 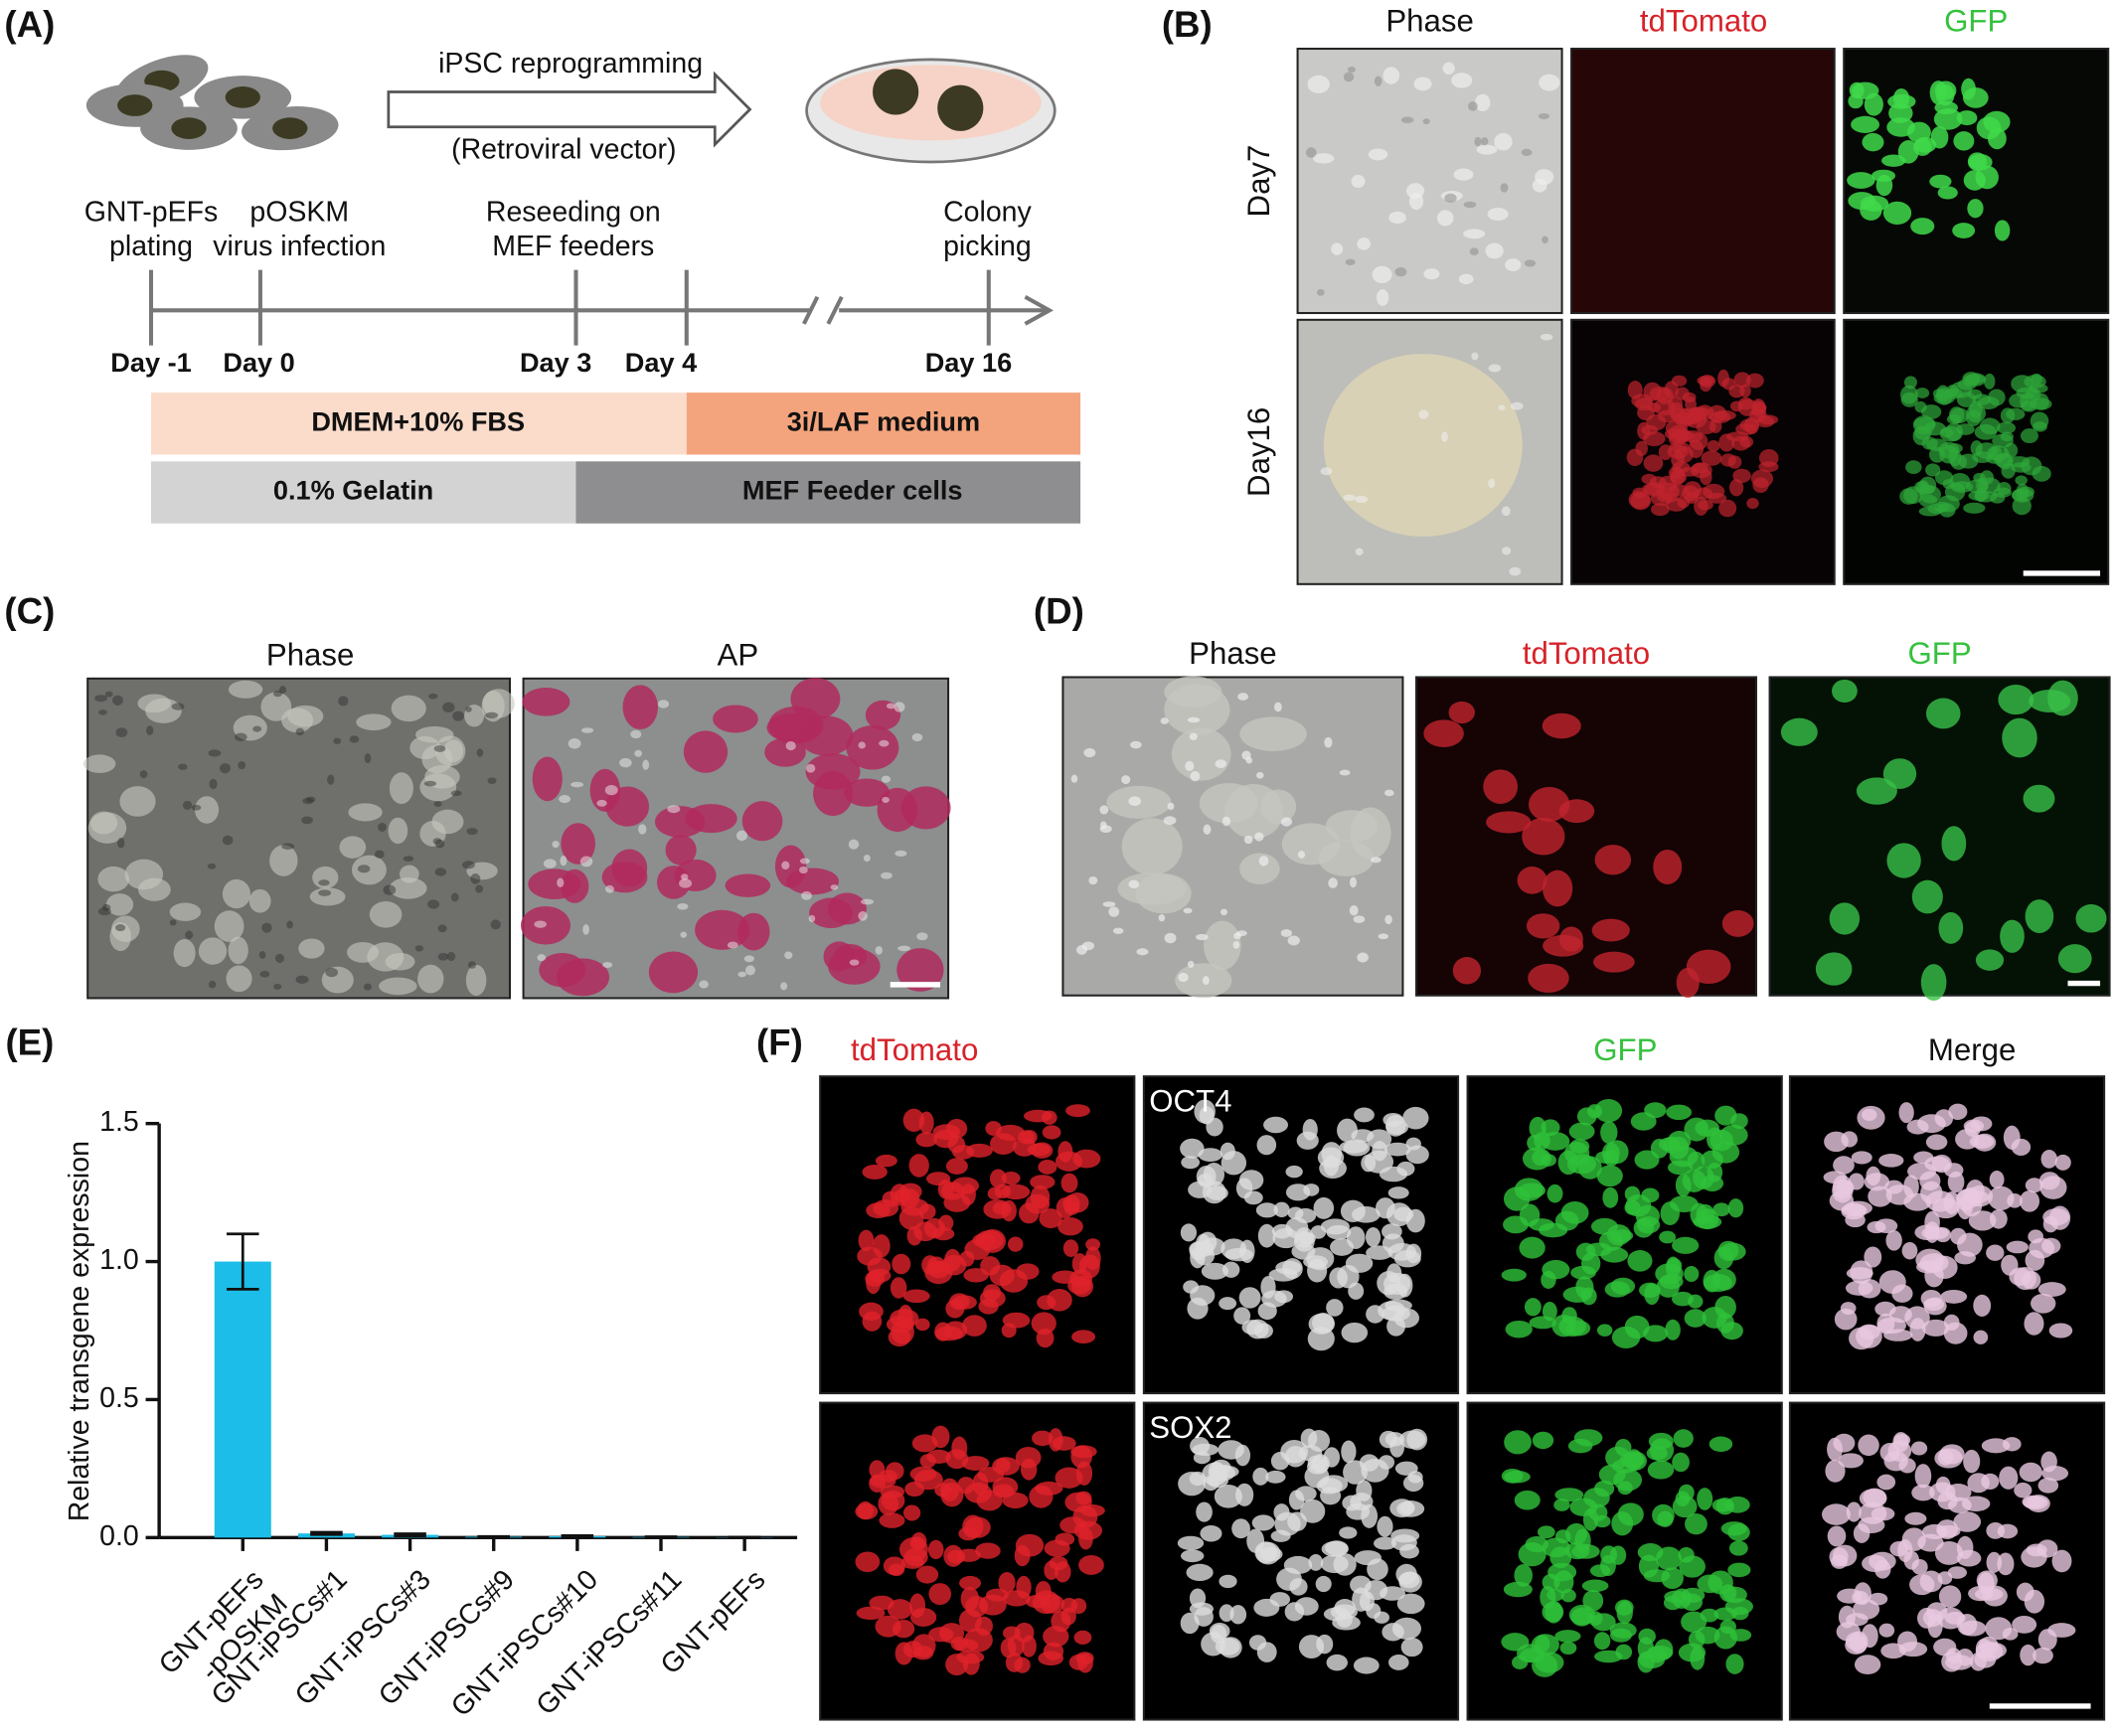 What do you see at coordinates (1429, 21) in the screenshot?
I see `column-header: Phase` at bounding box center [1429, 21].